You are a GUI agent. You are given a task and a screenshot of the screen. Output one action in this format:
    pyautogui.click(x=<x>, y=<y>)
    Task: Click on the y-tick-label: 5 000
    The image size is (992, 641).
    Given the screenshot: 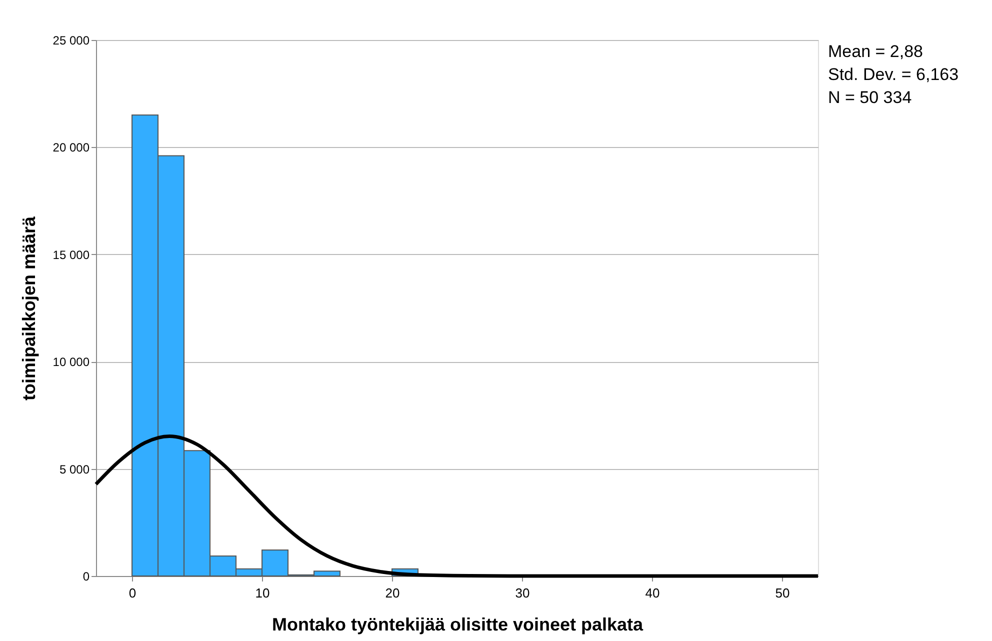 What is the action you would take?
    pyautogui.click(x=74, y=469)
    